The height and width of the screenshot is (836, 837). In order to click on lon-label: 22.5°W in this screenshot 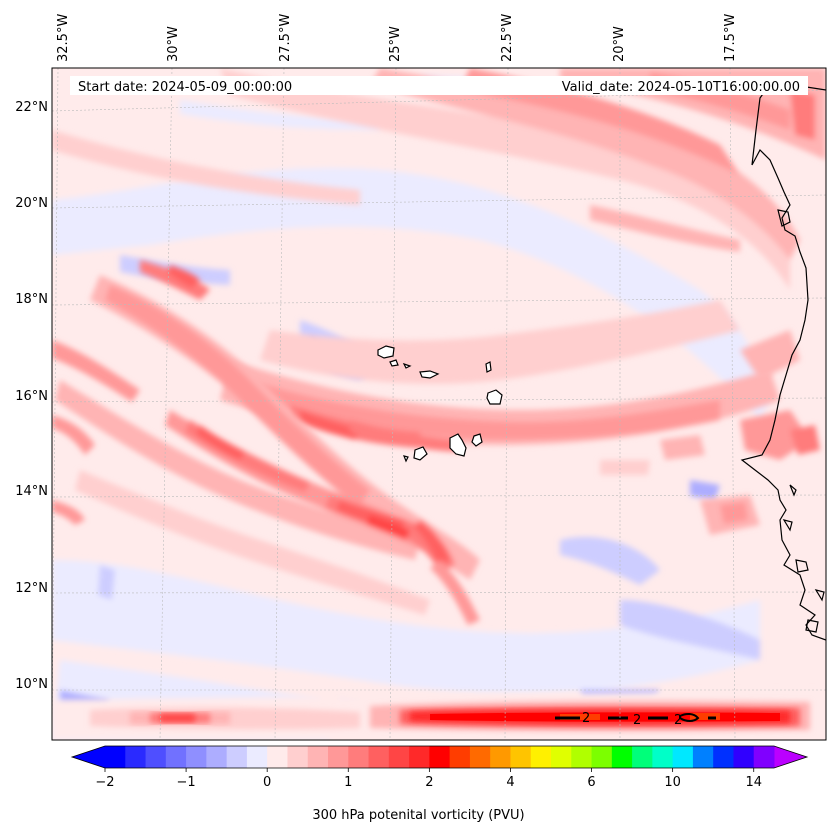, I will do `click(507, 38)`.